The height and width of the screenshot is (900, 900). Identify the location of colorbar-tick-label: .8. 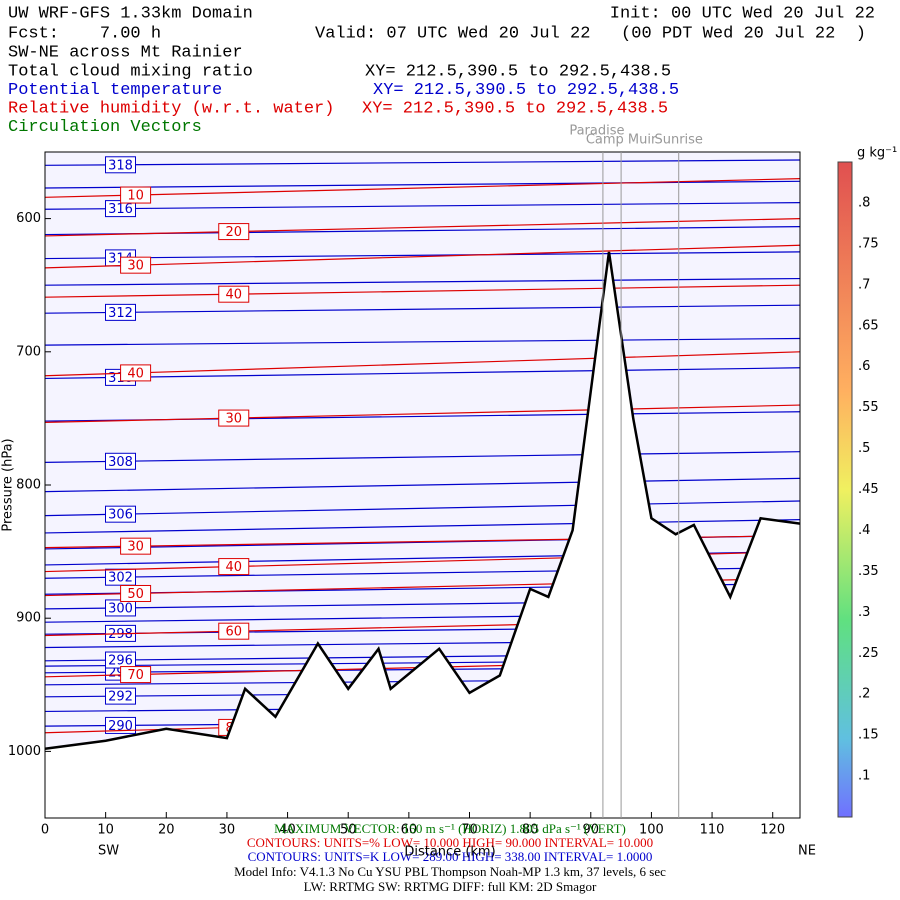
(864, 202).